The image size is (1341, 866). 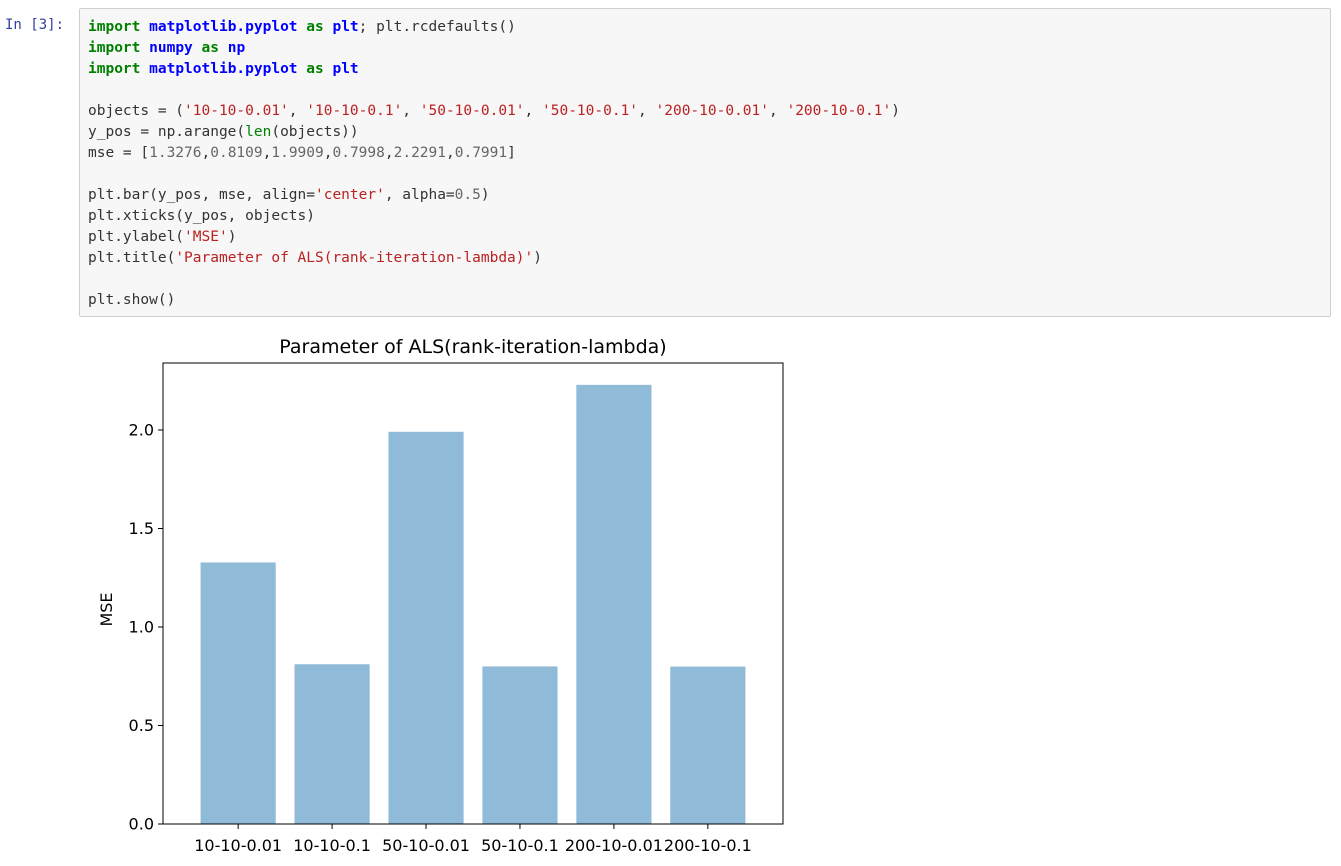 I want to click on x-tick-label: 200-10-0.01, so click(x=614, y=845).